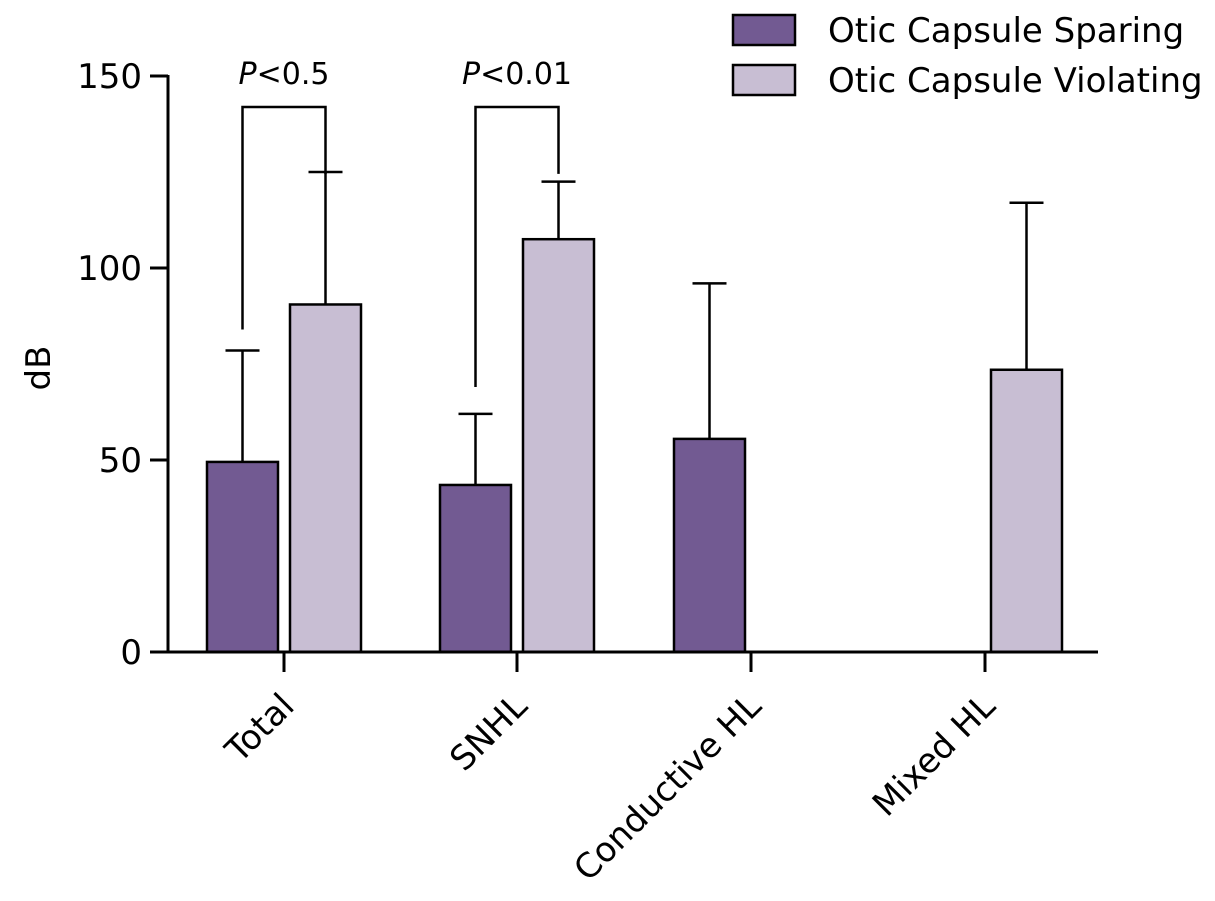  Describe the element at coordinates (1006, 31) in the screenshot. I see `legend-label: Otic Capsule Sparing` at that location.